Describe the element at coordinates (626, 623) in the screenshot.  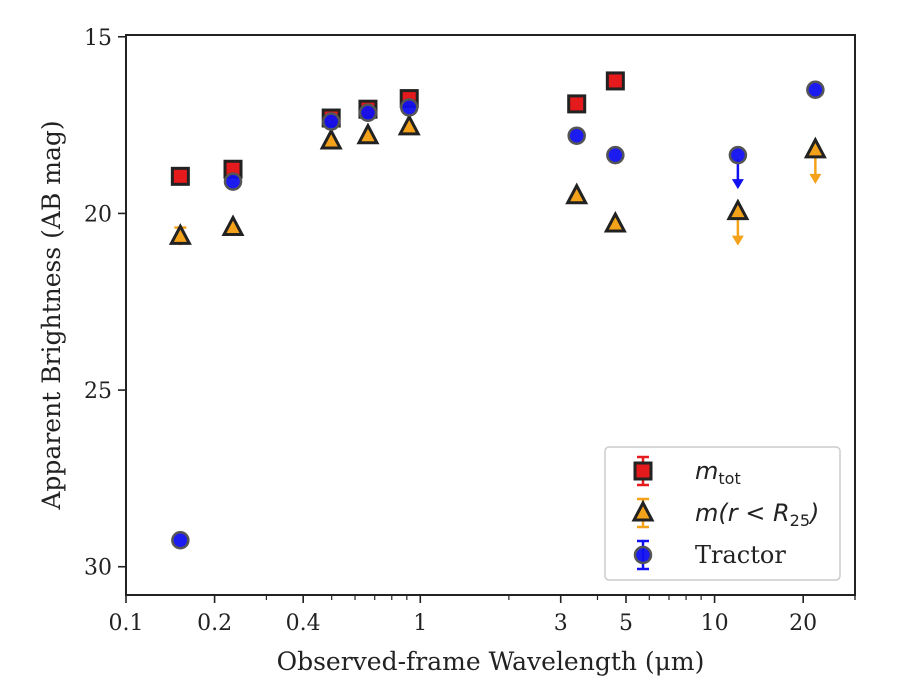
I see `x-tick-label: 5` at that location.